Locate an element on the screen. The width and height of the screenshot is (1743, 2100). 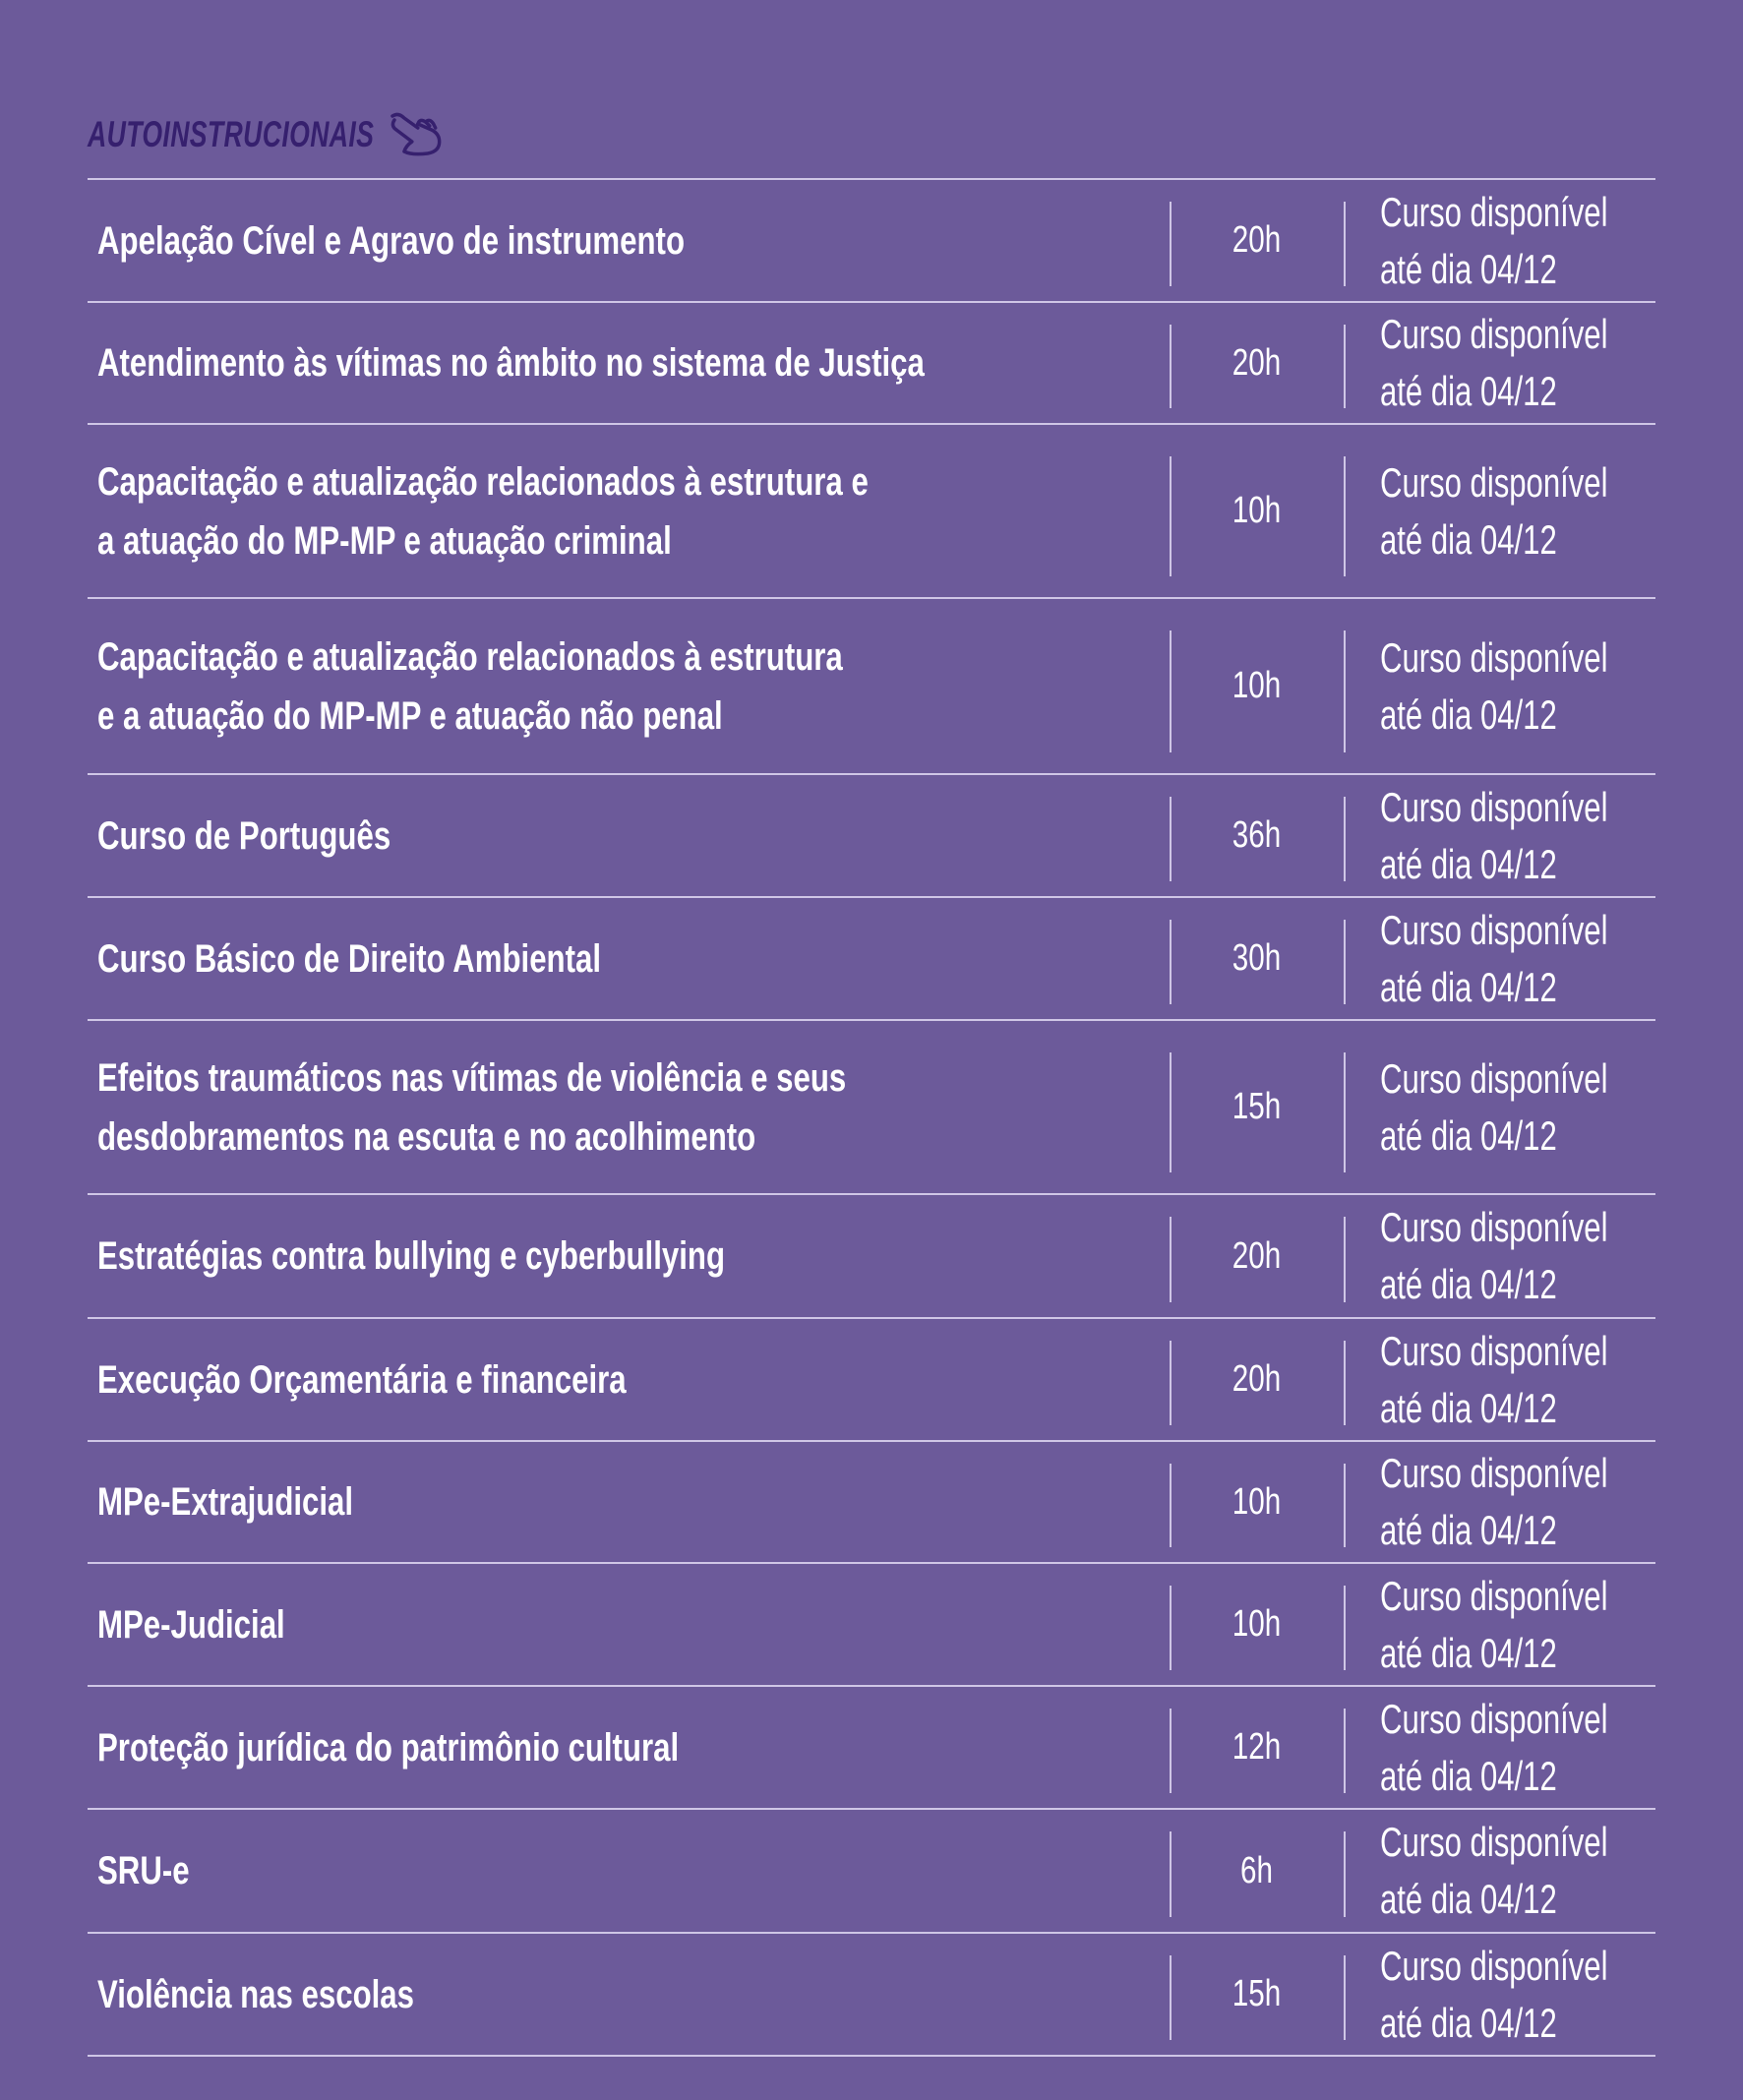
course-title: Execução Orçamentária e financeira is located at coordinates (362, 1379).